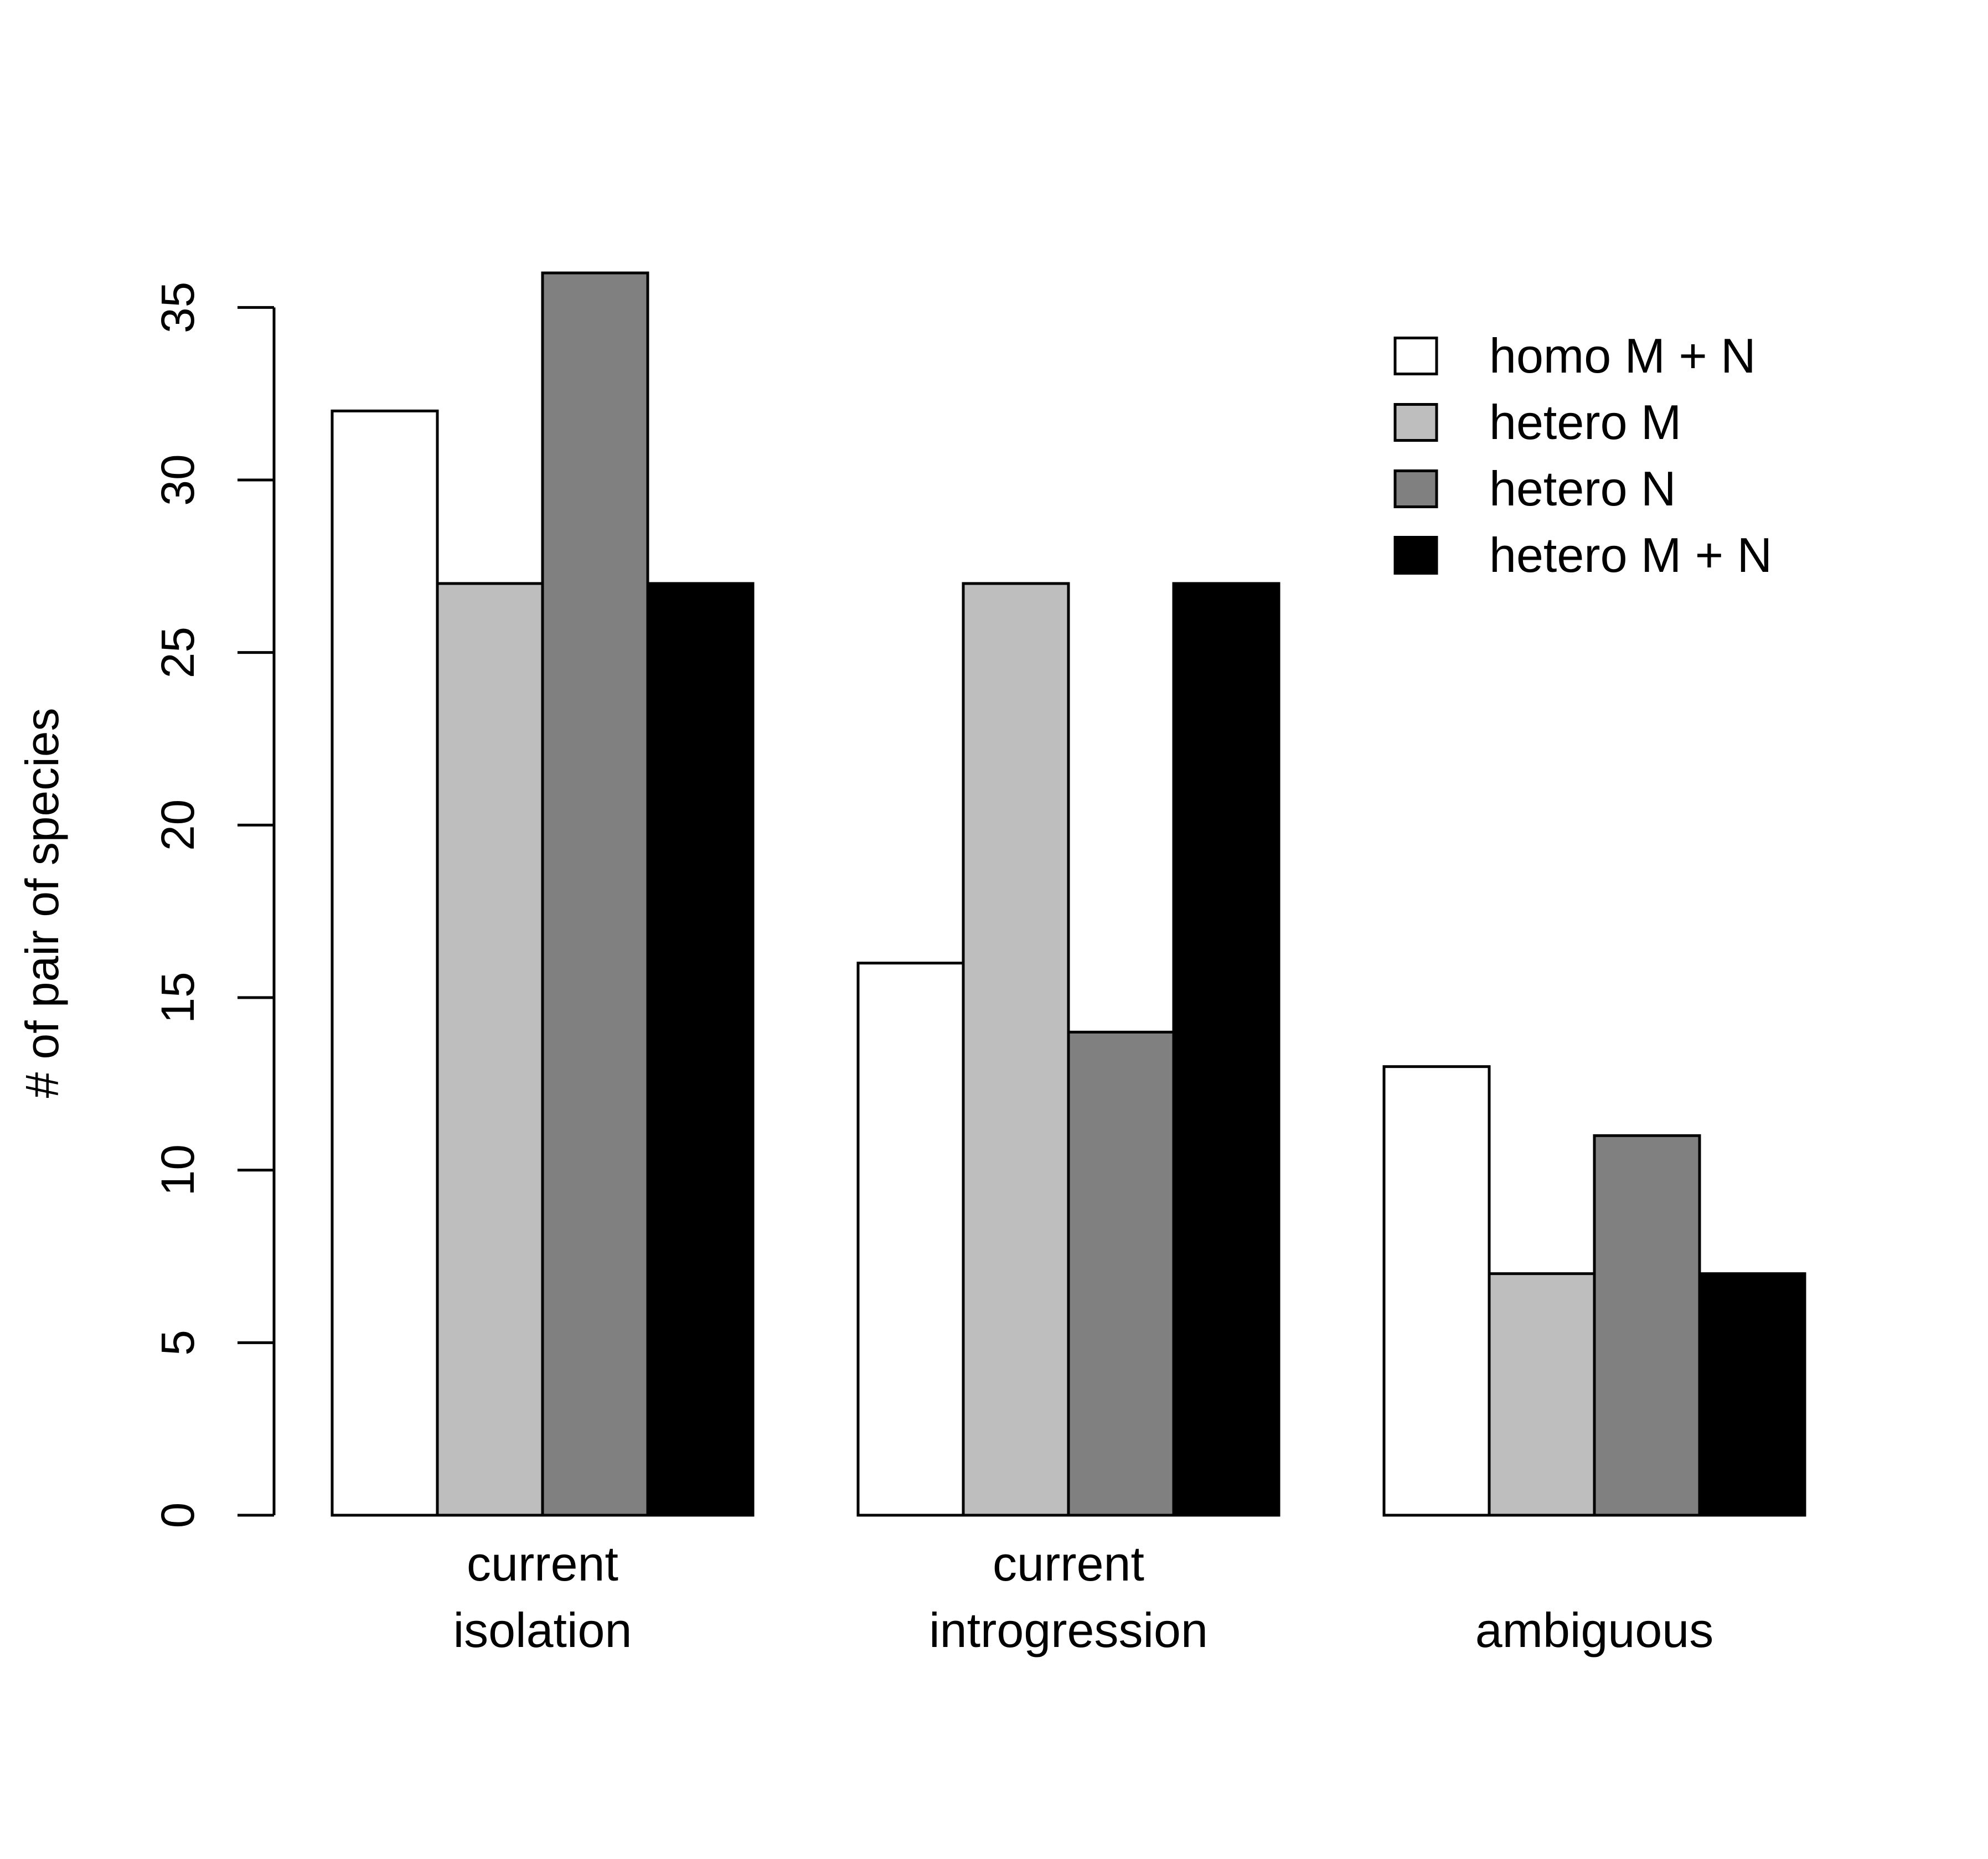  I want to click on y-tick-label-20: 20, so click(178, 825).